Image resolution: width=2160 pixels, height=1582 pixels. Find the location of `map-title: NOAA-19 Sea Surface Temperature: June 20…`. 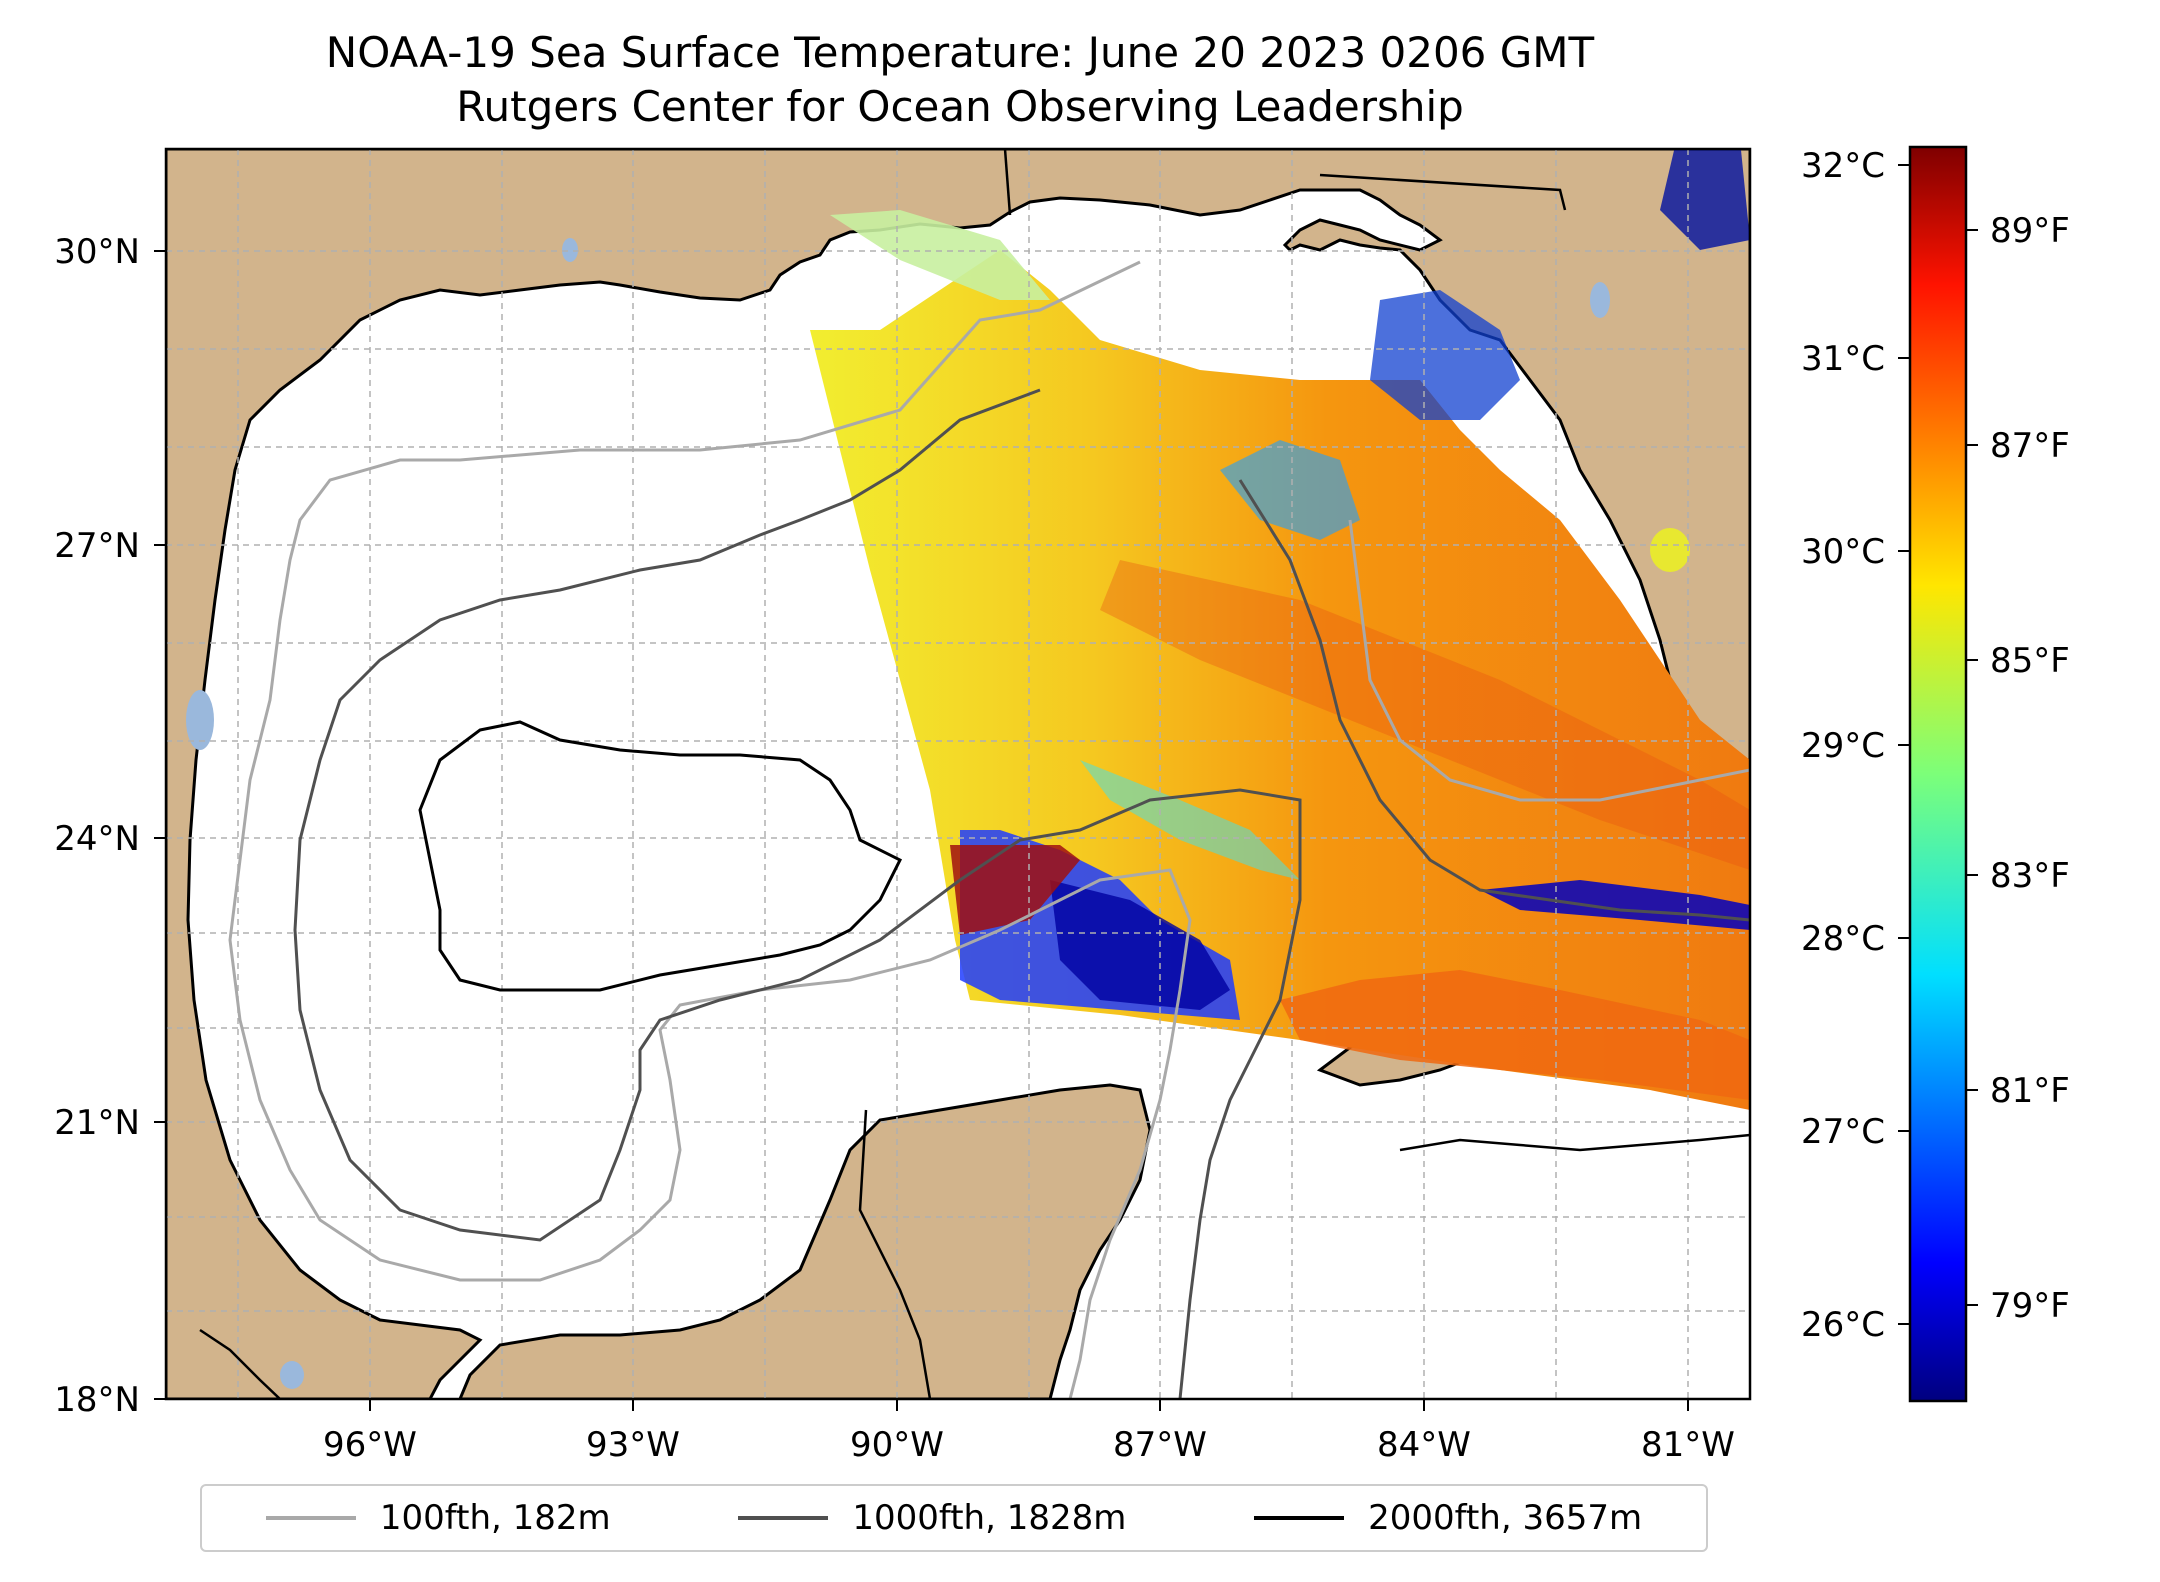

map-title: NOAA-19 Sea Surface Temperature: June 20… is located at coordinates (960, 52).